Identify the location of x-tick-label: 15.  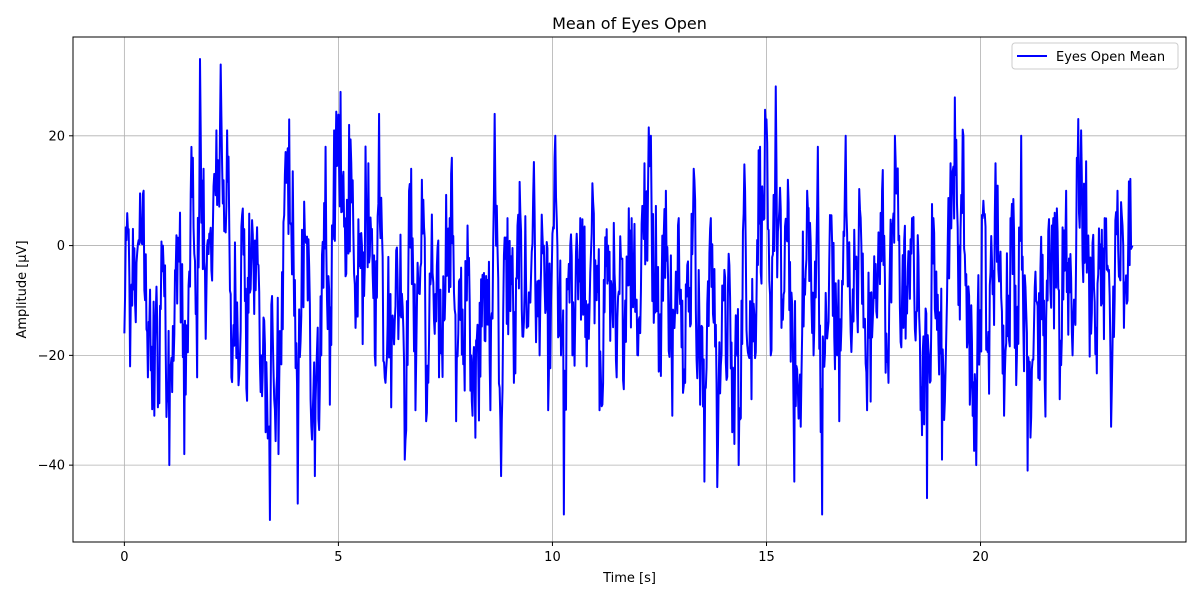
(766, 557).